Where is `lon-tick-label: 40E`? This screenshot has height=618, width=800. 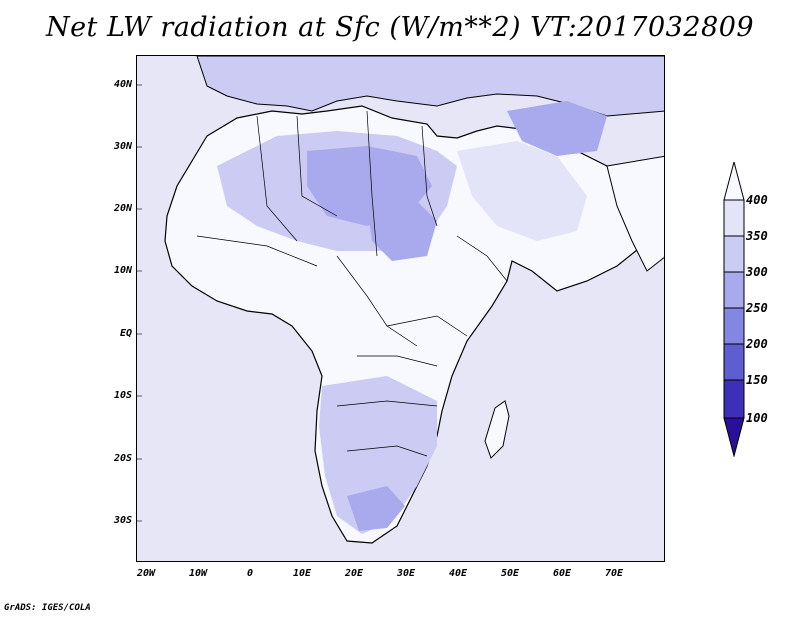
lon-tick-label: 40E is located at coordinates (458, 573).